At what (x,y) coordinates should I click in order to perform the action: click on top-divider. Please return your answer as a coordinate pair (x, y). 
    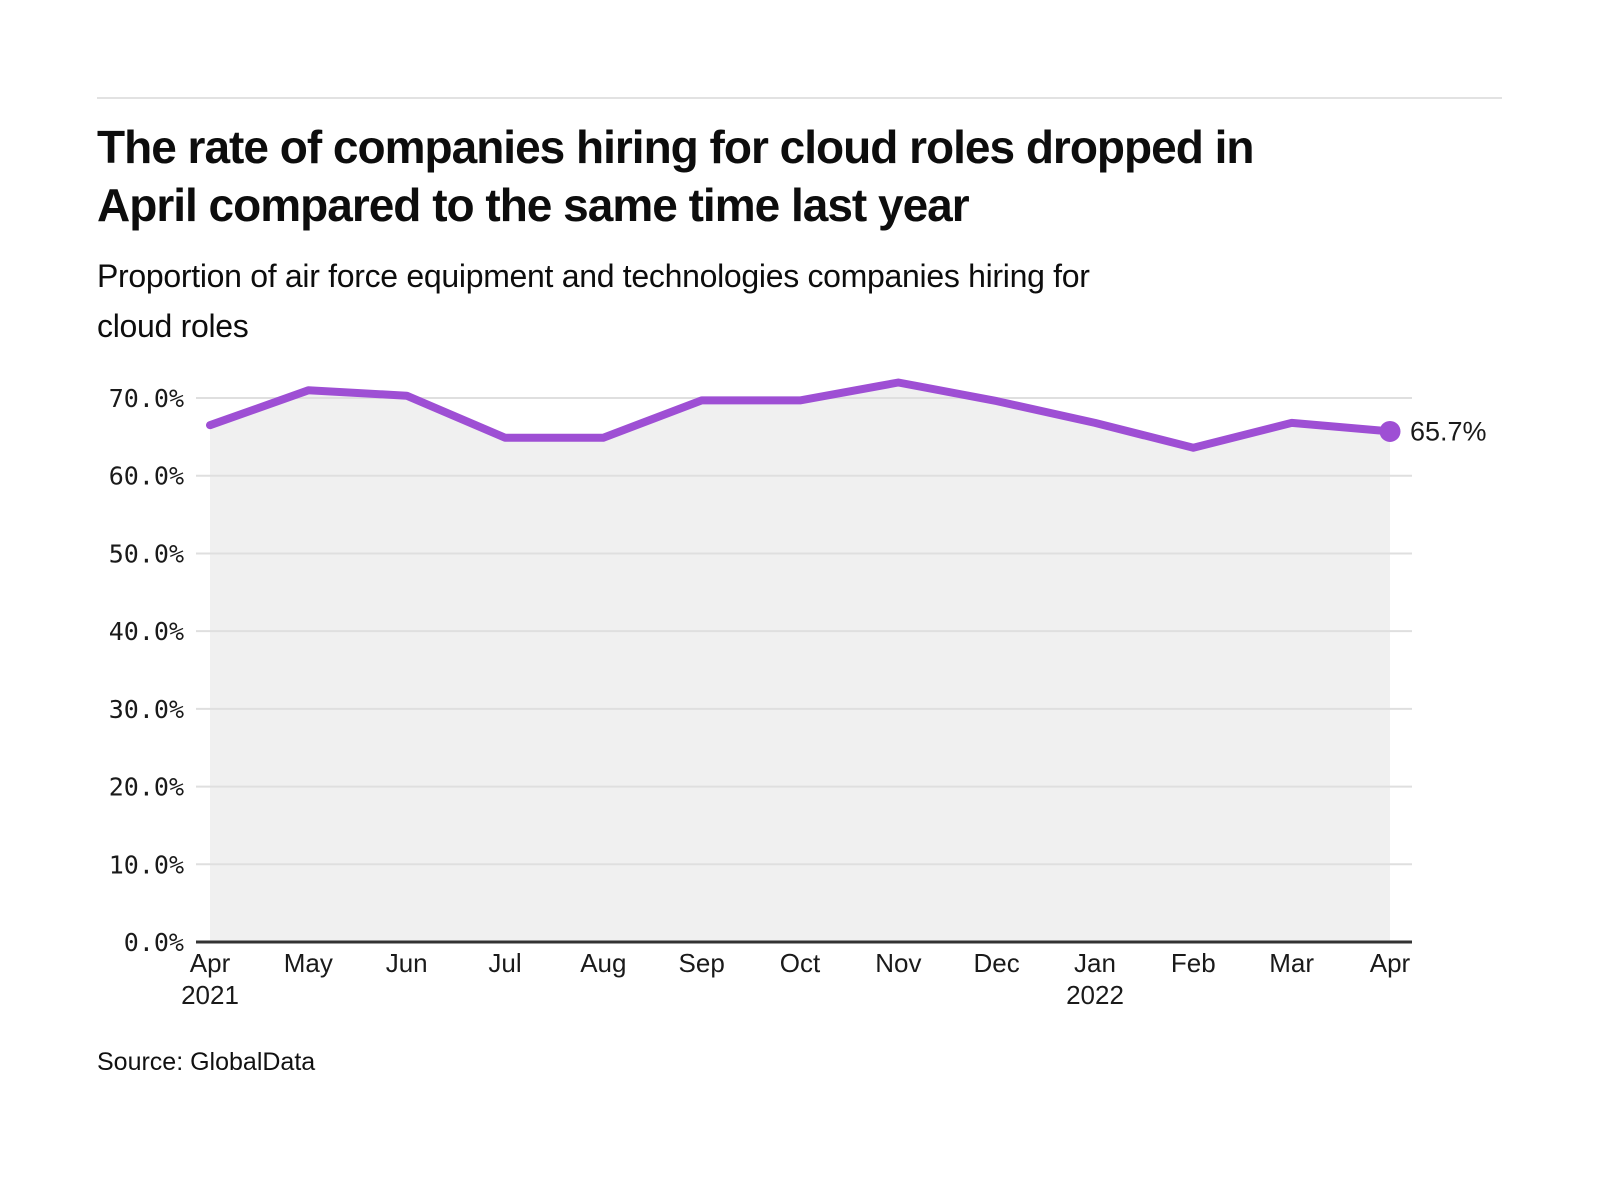
    Looking at the image, I should click on (799, 98).